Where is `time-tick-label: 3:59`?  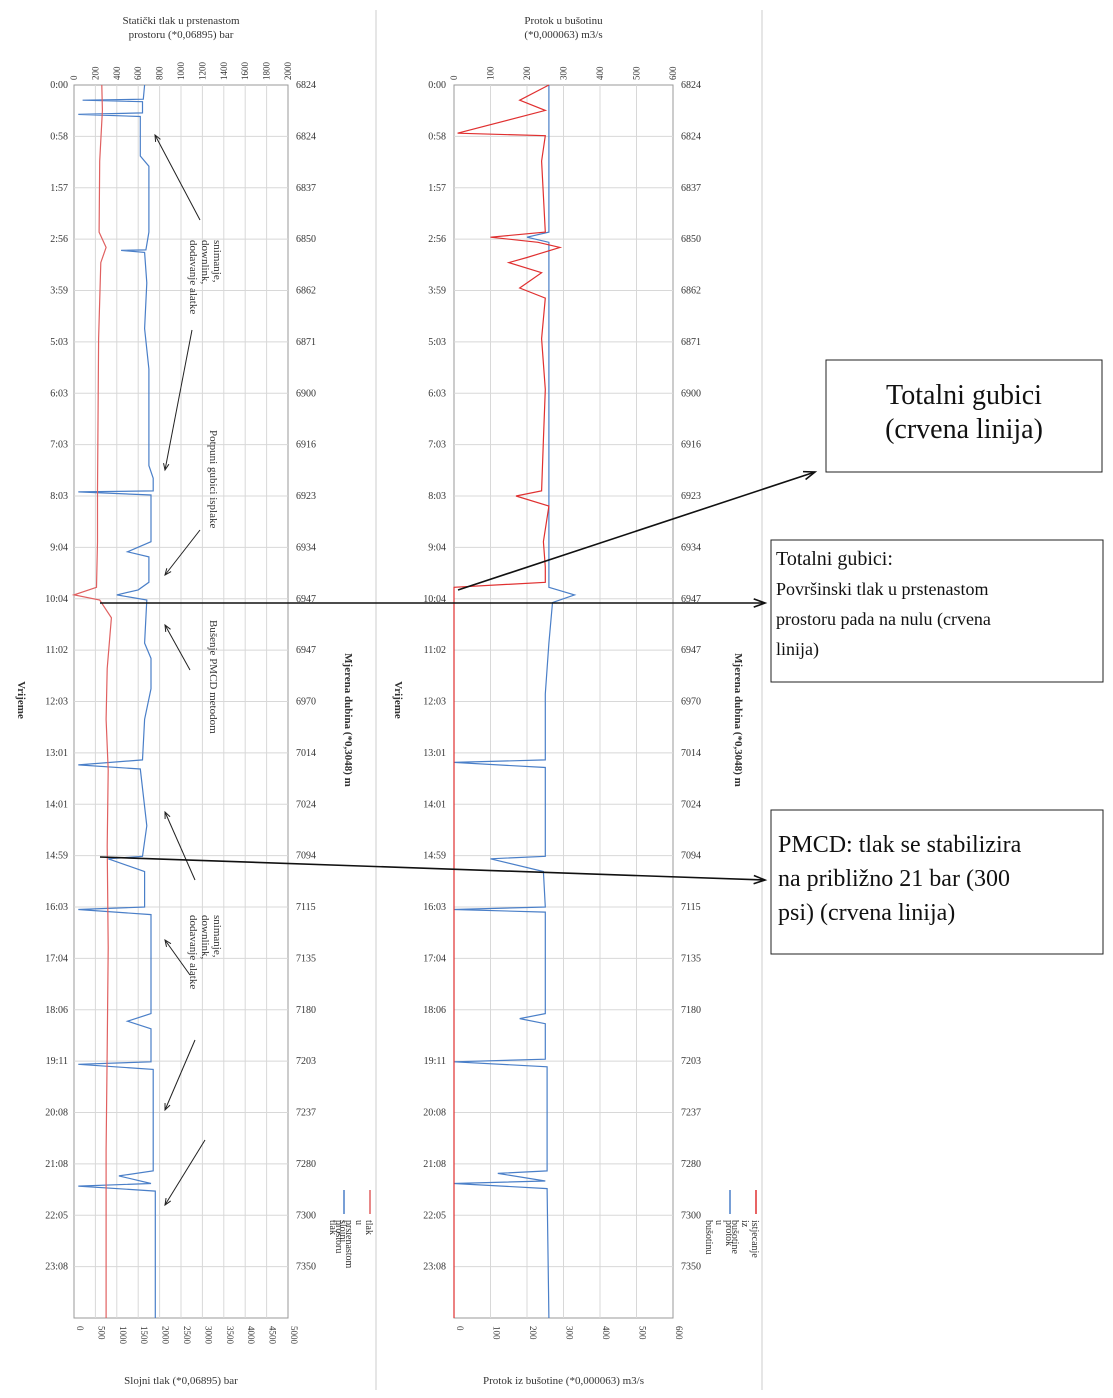
time-tick-label: 3:59 is located at coordinates (59, 291).